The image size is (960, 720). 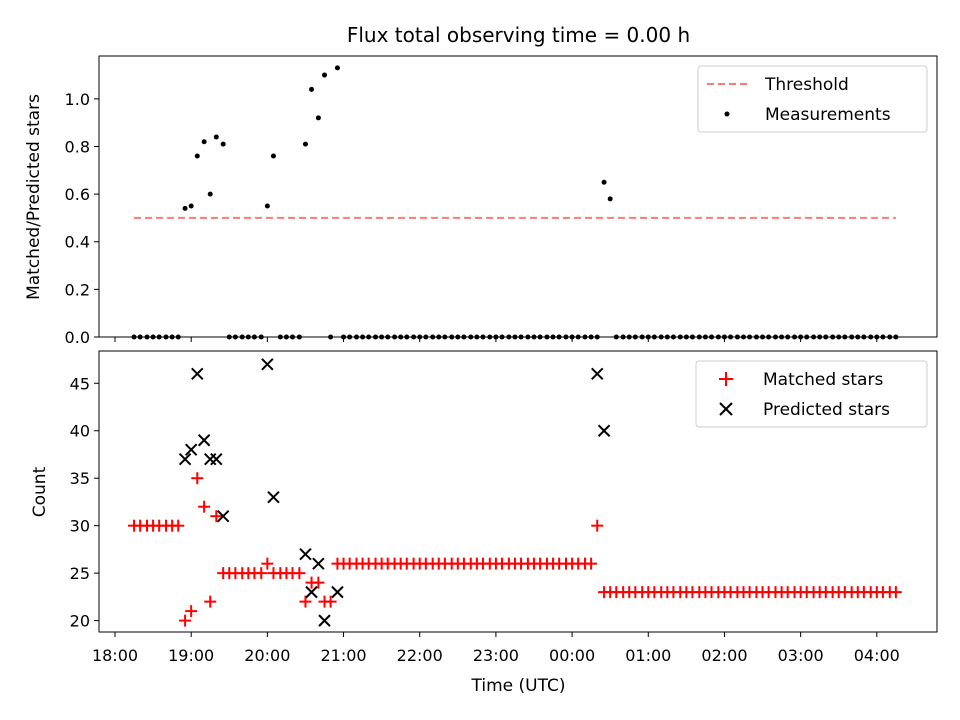 What do you see at coordinates (727, 114) in the screenshot?
I see `legend-measurement-dot-icon` at bounding box center [727, 114].